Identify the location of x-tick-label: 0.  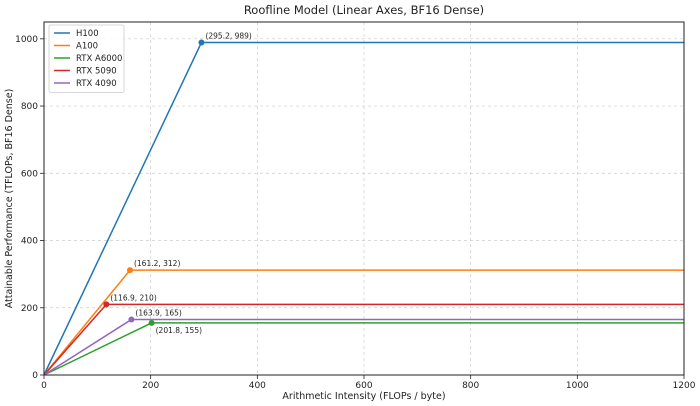
(44, 386).